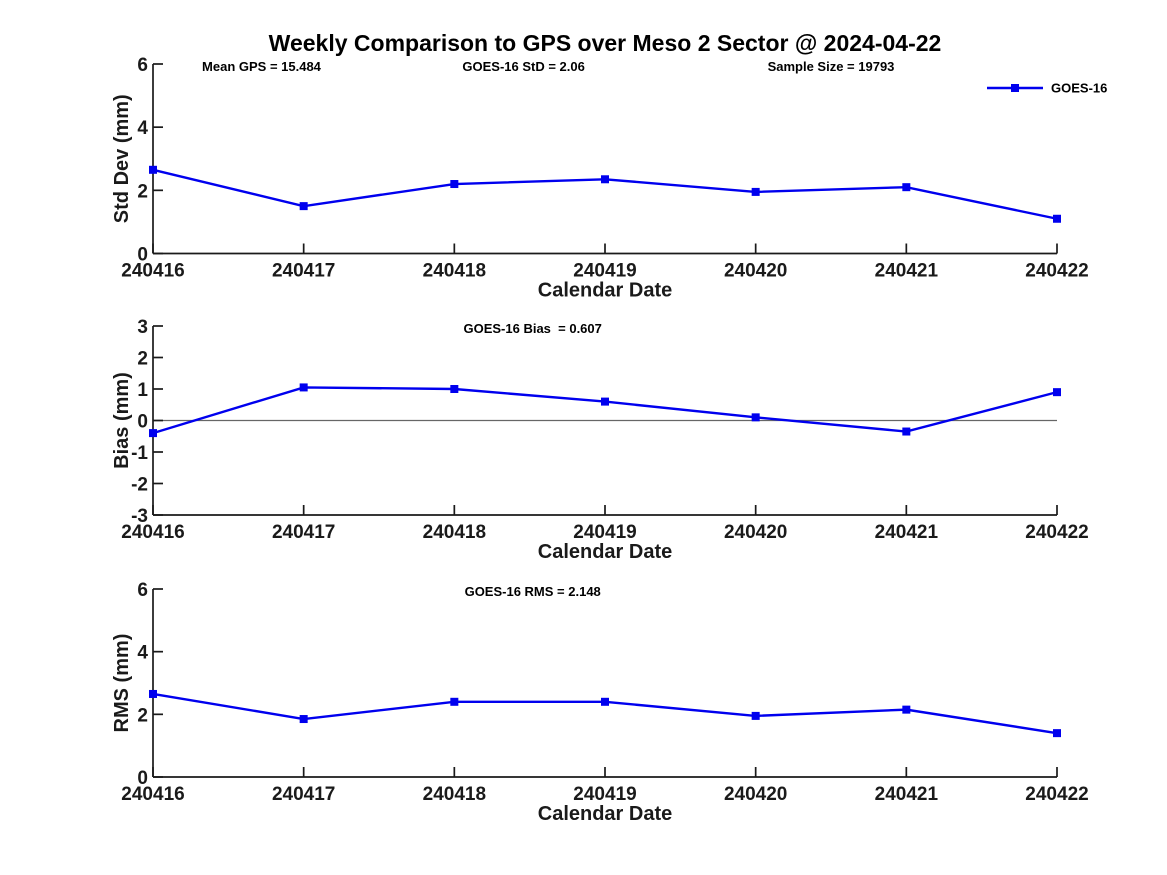 This screenshot has height=875, width=1167. Describe the element at coordinates (831, 66) in the screenshot. I see `chart-annotation: Sample Size = 19793` at that location.